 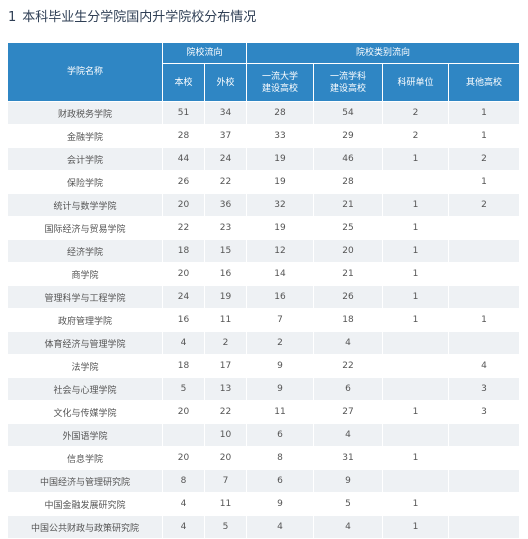 What do you see at coordinates (348, 251) in the screenshot?
I see `cell-first-class-discipline: 20` at bounding box center [348, 251].